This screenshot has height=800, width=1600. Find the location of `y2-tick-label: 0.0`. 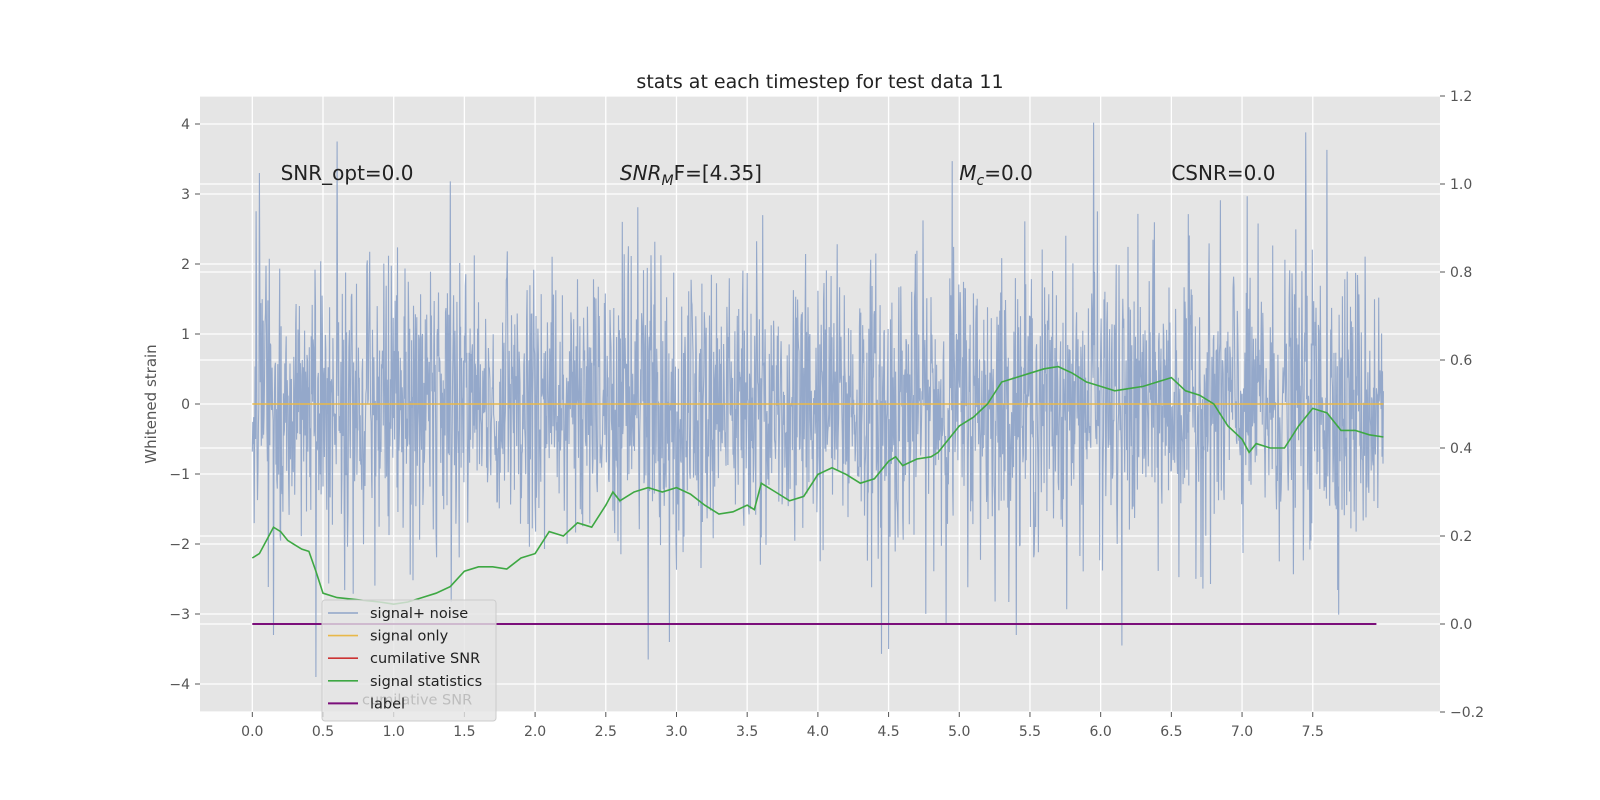

y2-tick-label: 0.0 is located at coordinates (1461, 625).